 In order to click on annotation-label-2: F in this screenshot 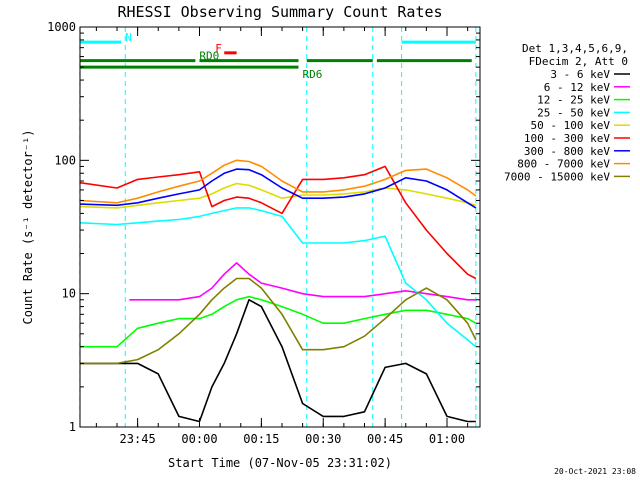, I will do `click(218, 48)`.